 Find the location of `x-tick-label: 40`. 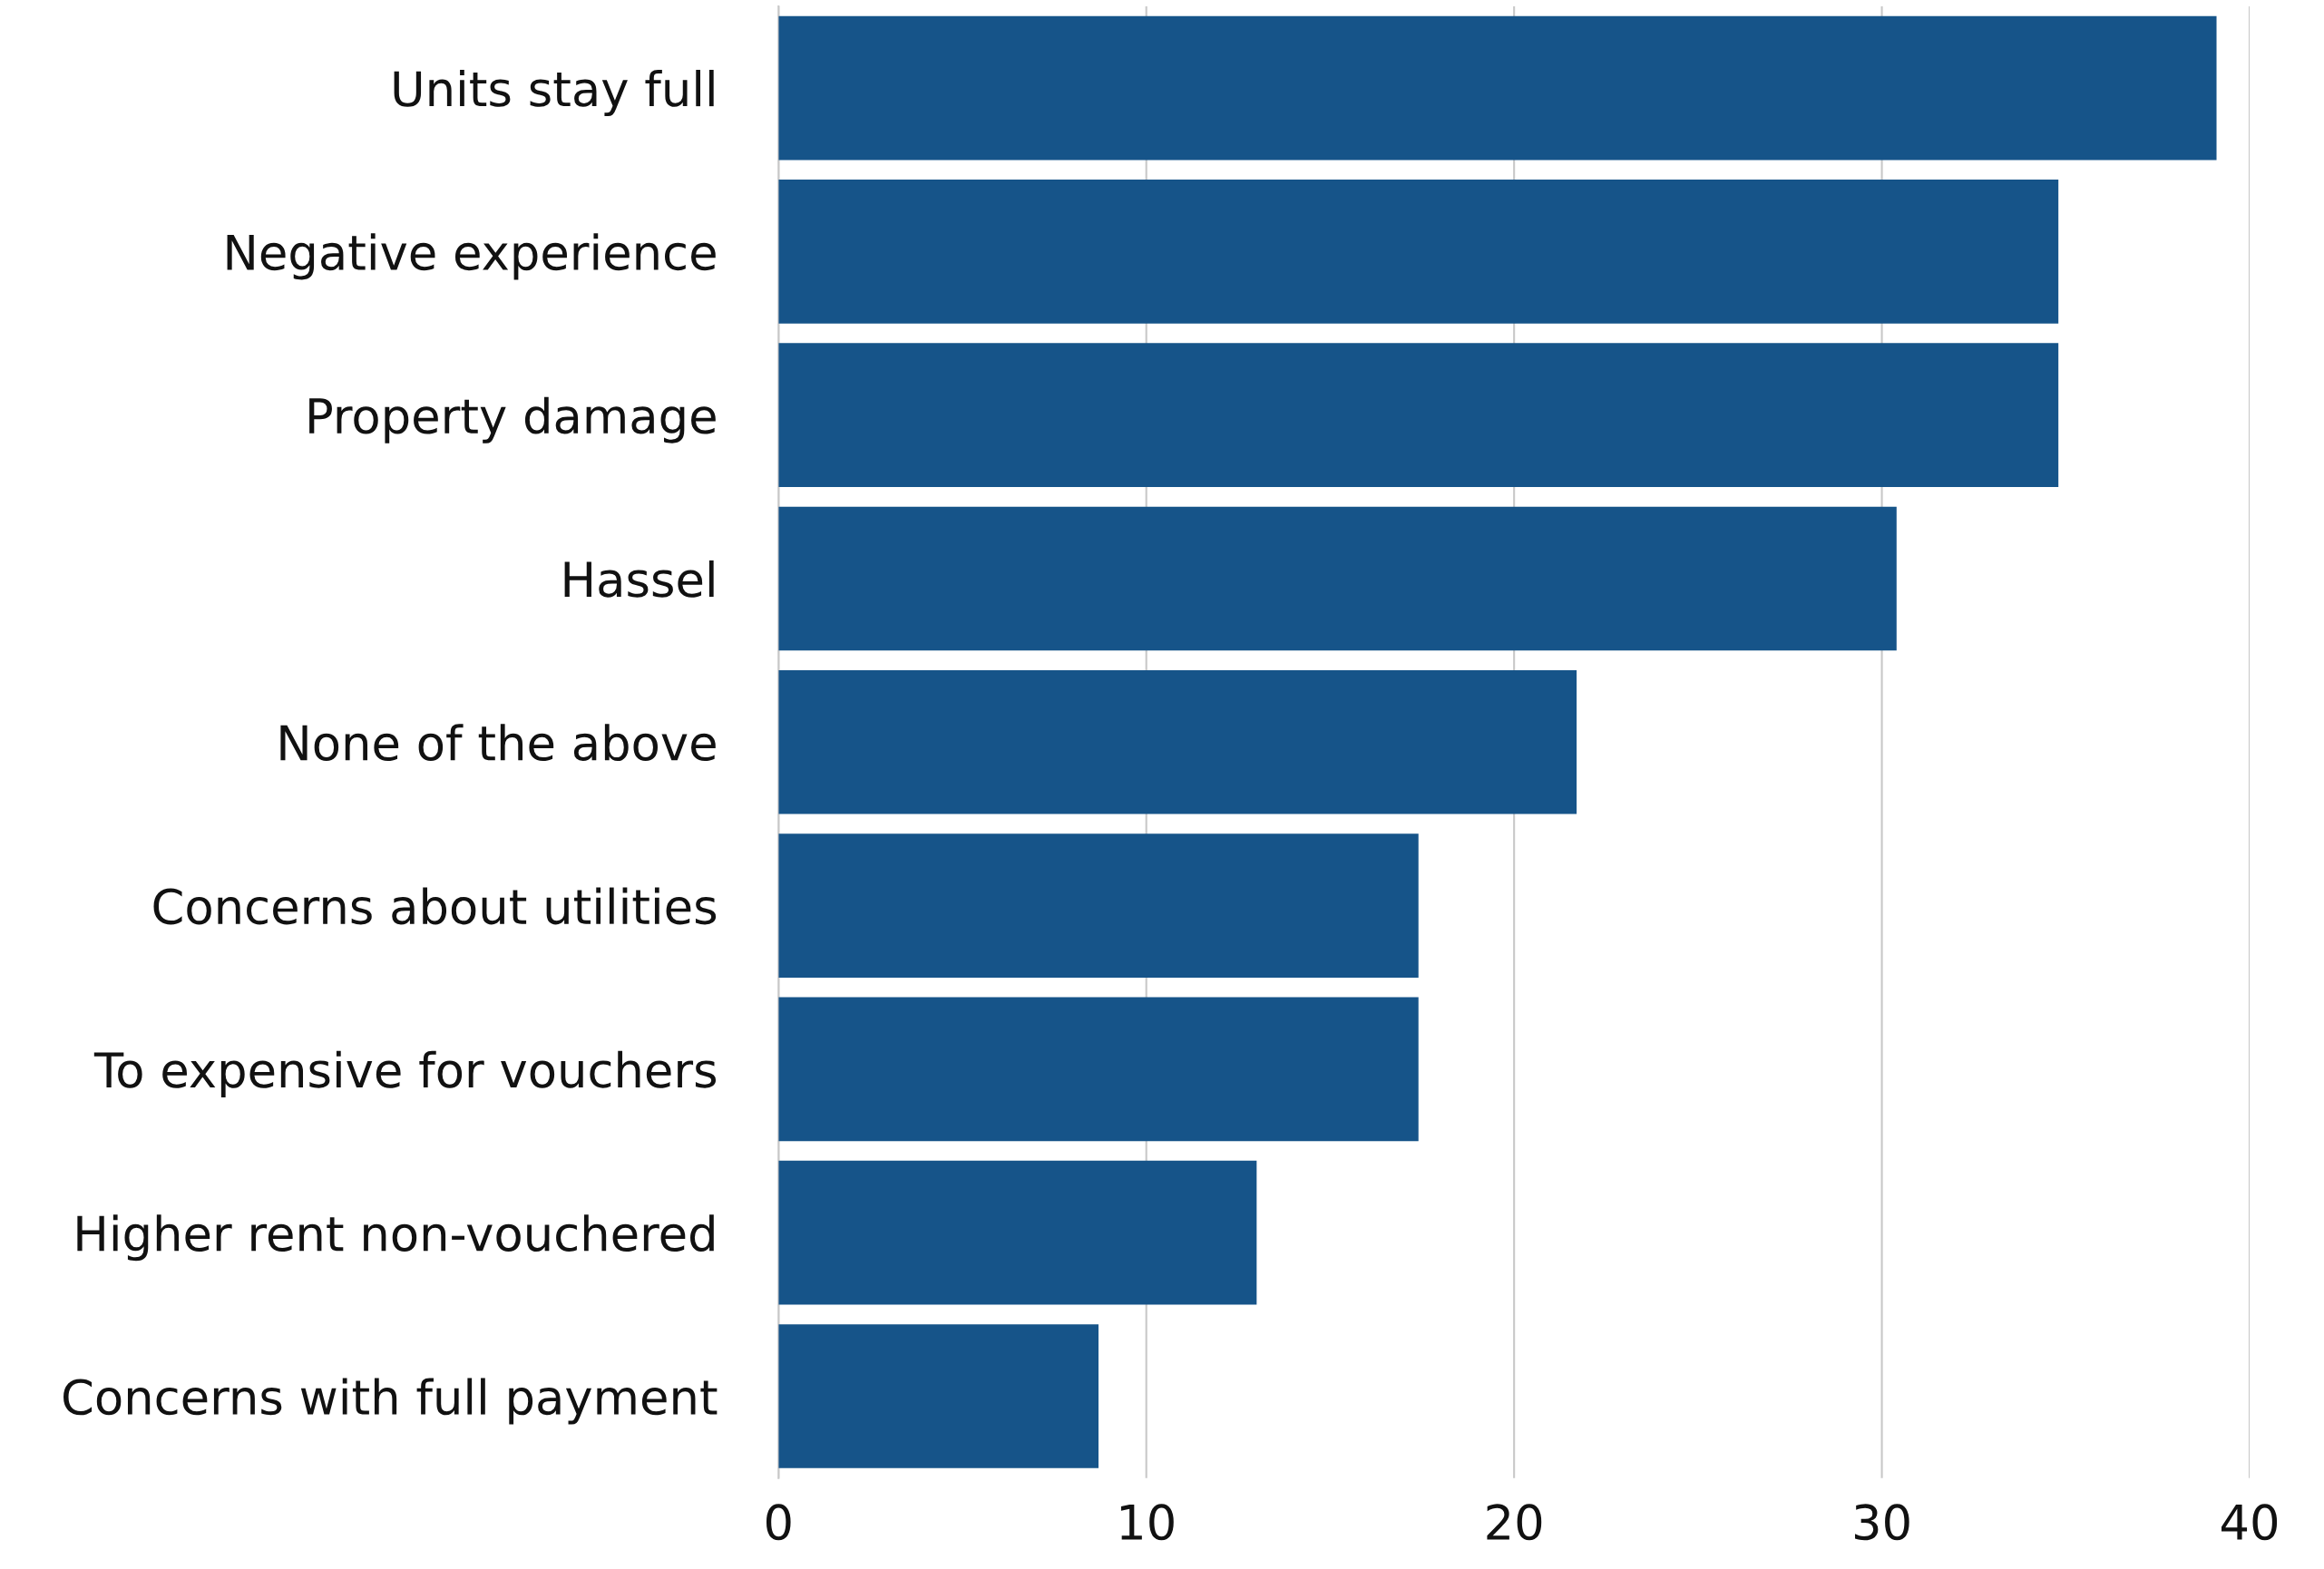

x-tick-label: 40 is located at coordinates (2249, 1522).